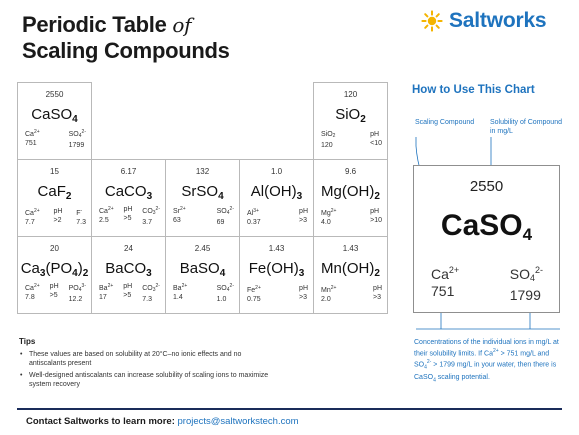 The height and width of the screenshot is (435, 579). I want to click on ion-charge: -, so click(81, 211).